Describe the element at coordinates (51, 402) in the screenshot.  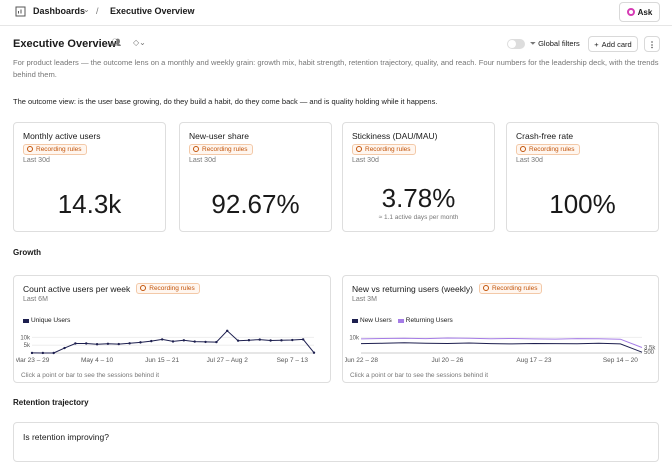
I see `section-title: Retention trajectory` at that location.